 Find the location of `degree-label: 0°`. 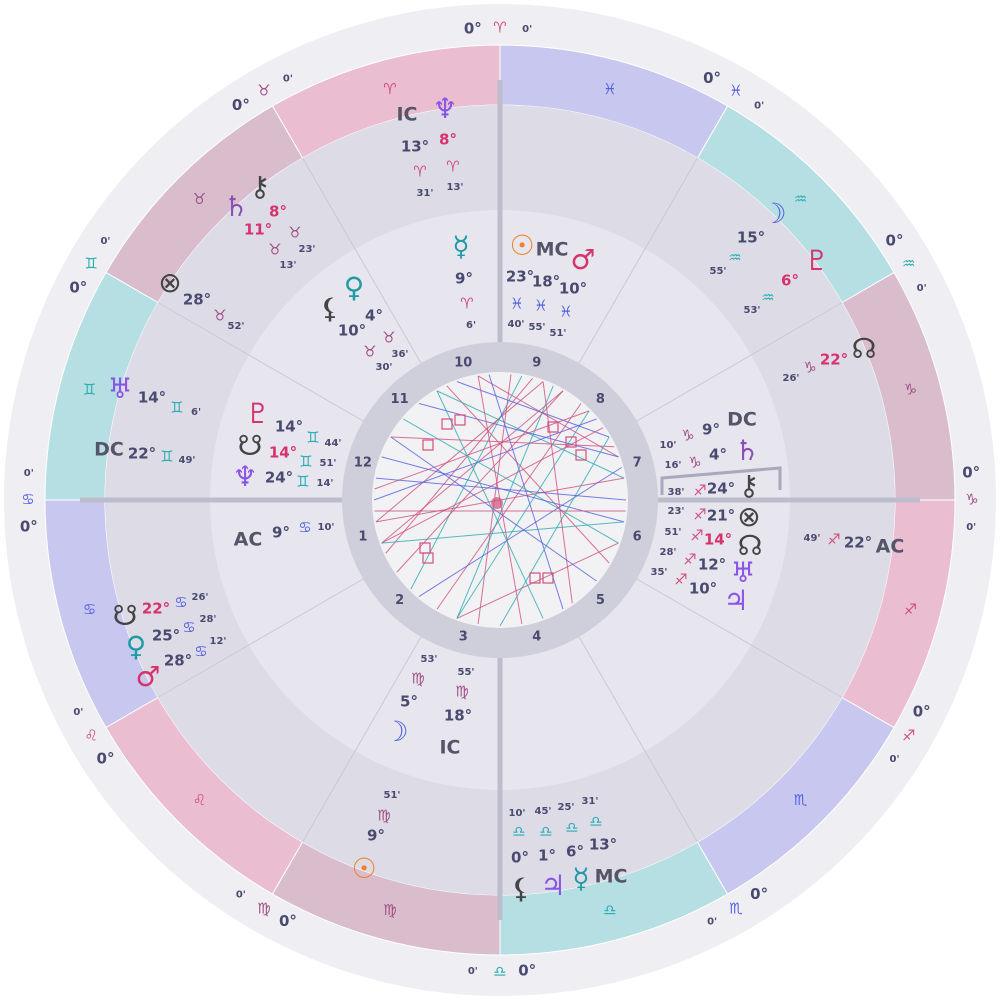

degree-label: 0° is located at coordinates (520, 858).